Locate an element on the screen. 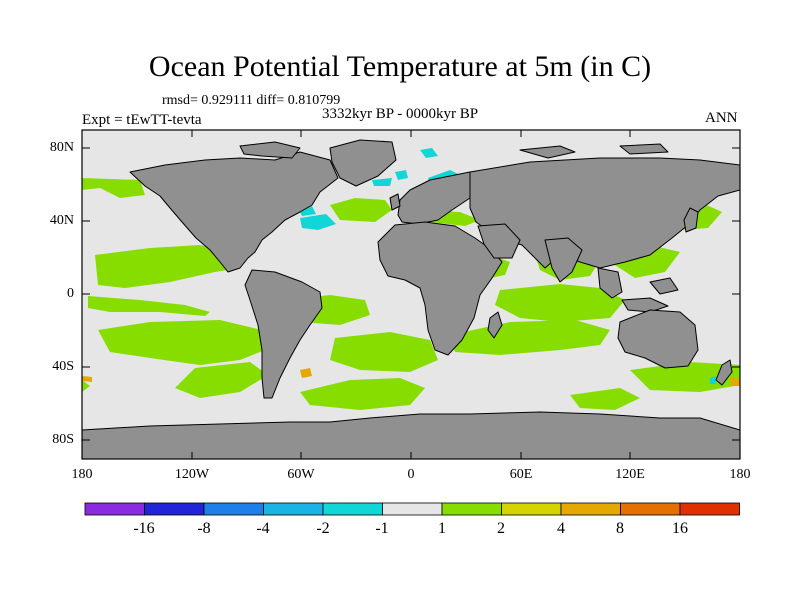  x-tick-label: 60E is located at coordinates (521, 474).